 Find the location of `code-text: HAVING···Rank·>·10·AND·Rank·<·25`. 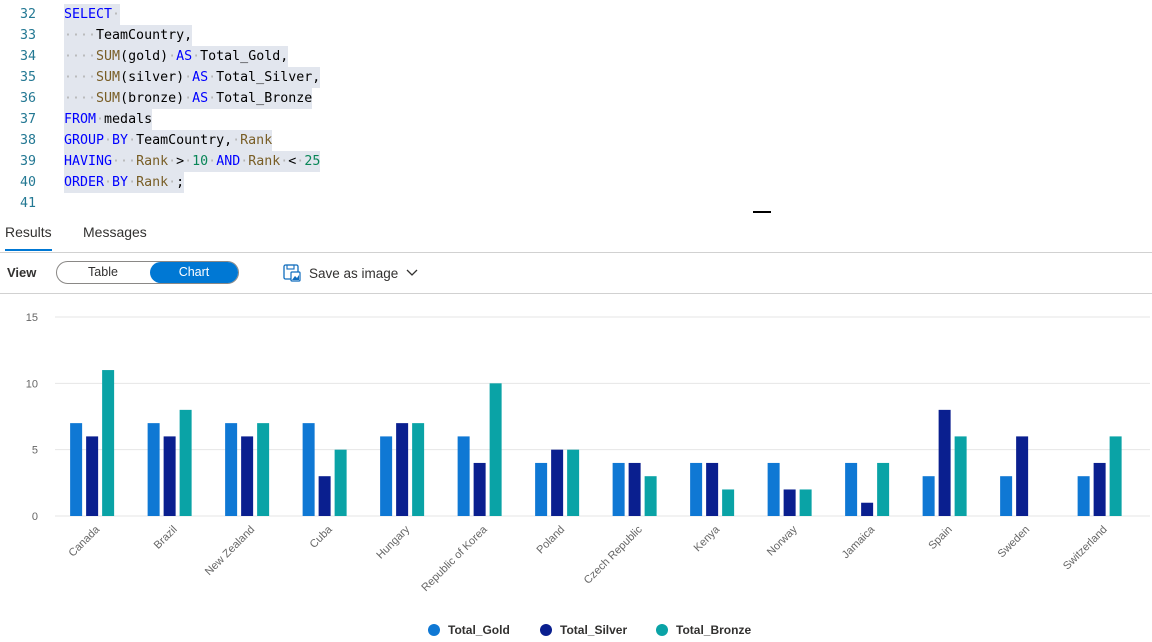

code-text: HAVING···Rank·>·10·AND·Rank·<·25 is located at coordinates (192, 161).